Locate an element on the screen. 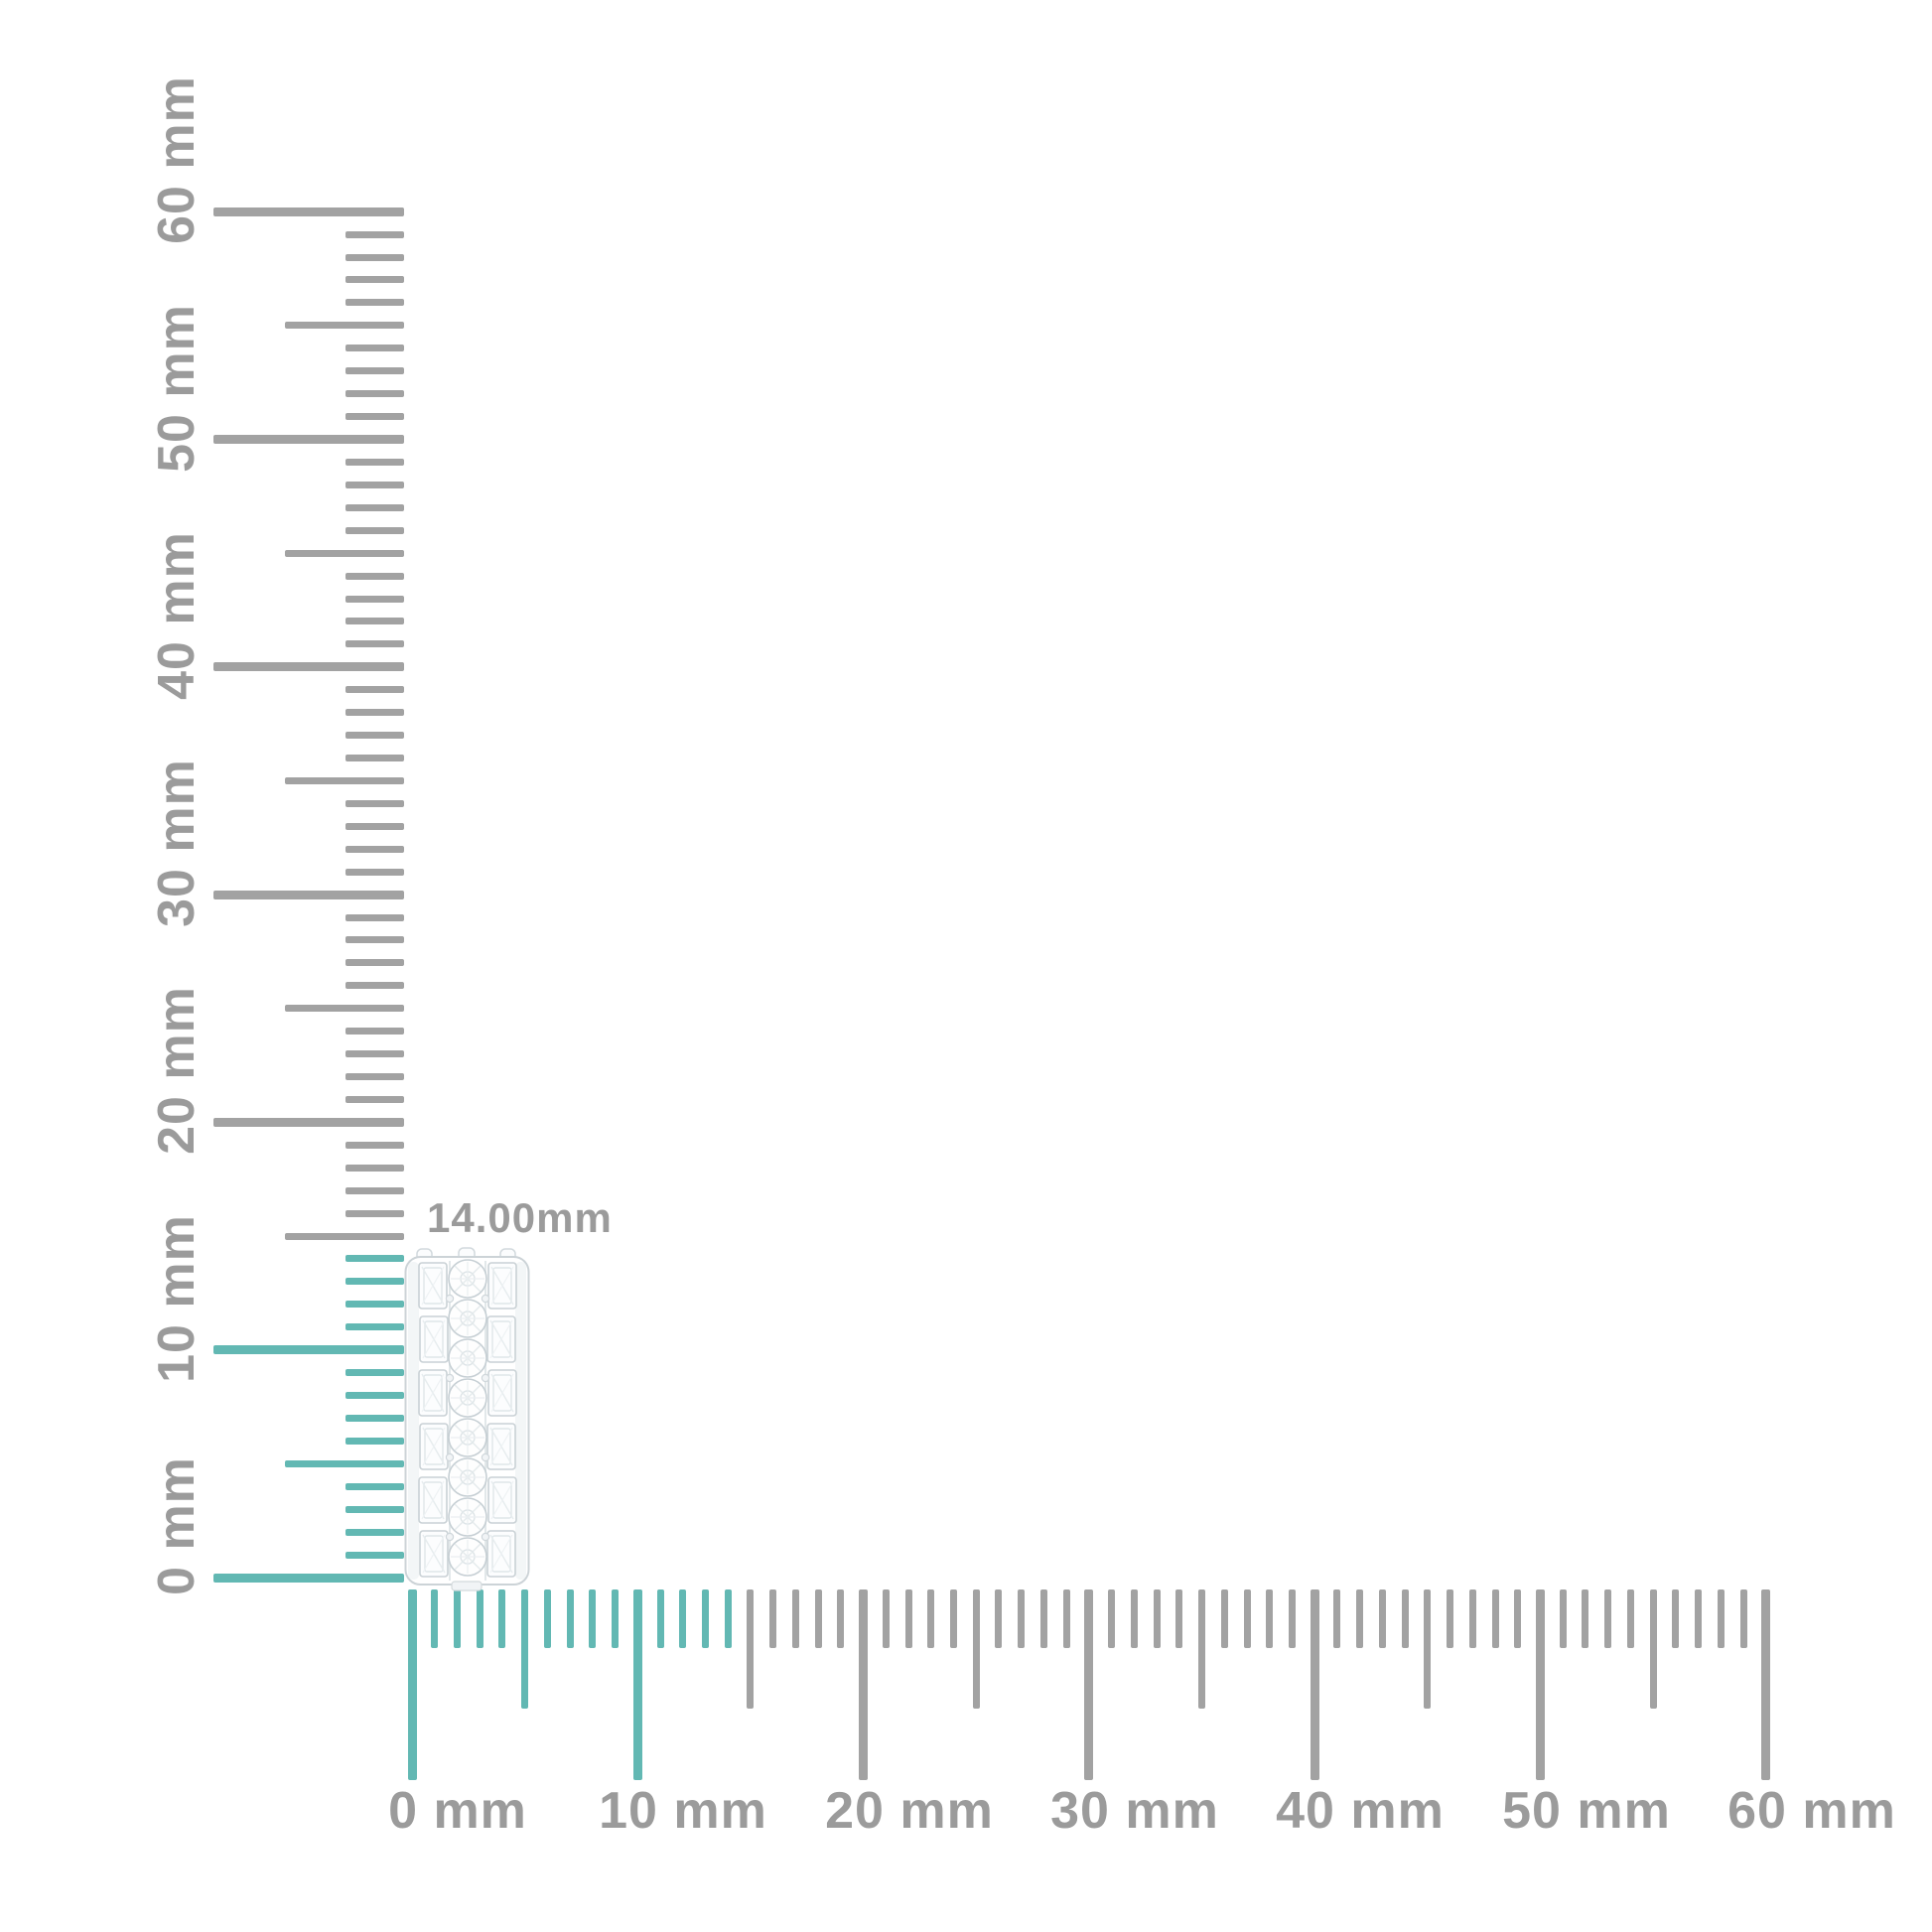 This screenshot has height=1932, width=1932. horizontal-ruler-label: 30 mm is located at coordinates (1135, 1811).